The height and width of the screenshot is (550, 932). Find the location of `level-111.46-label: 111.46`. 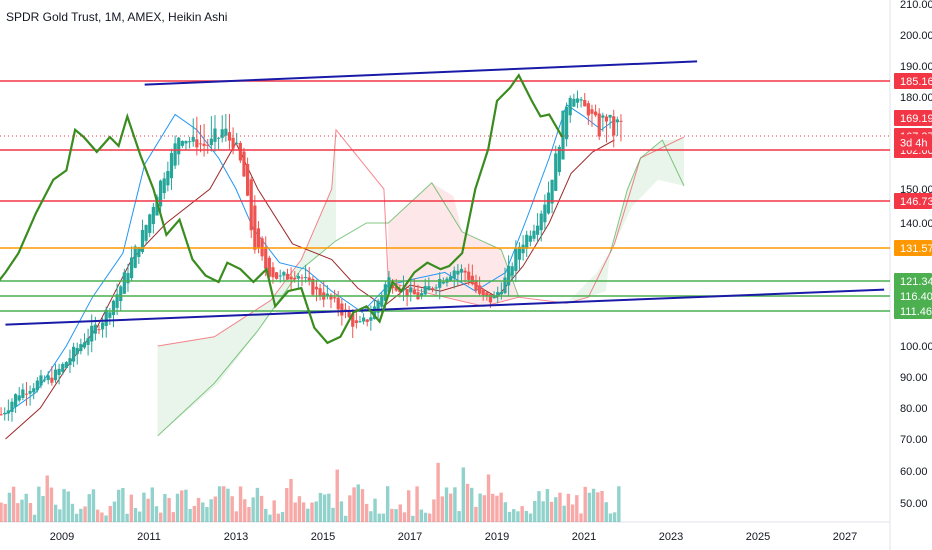

level-111.46-label: 111.46 is located at coordinates (916, 312).